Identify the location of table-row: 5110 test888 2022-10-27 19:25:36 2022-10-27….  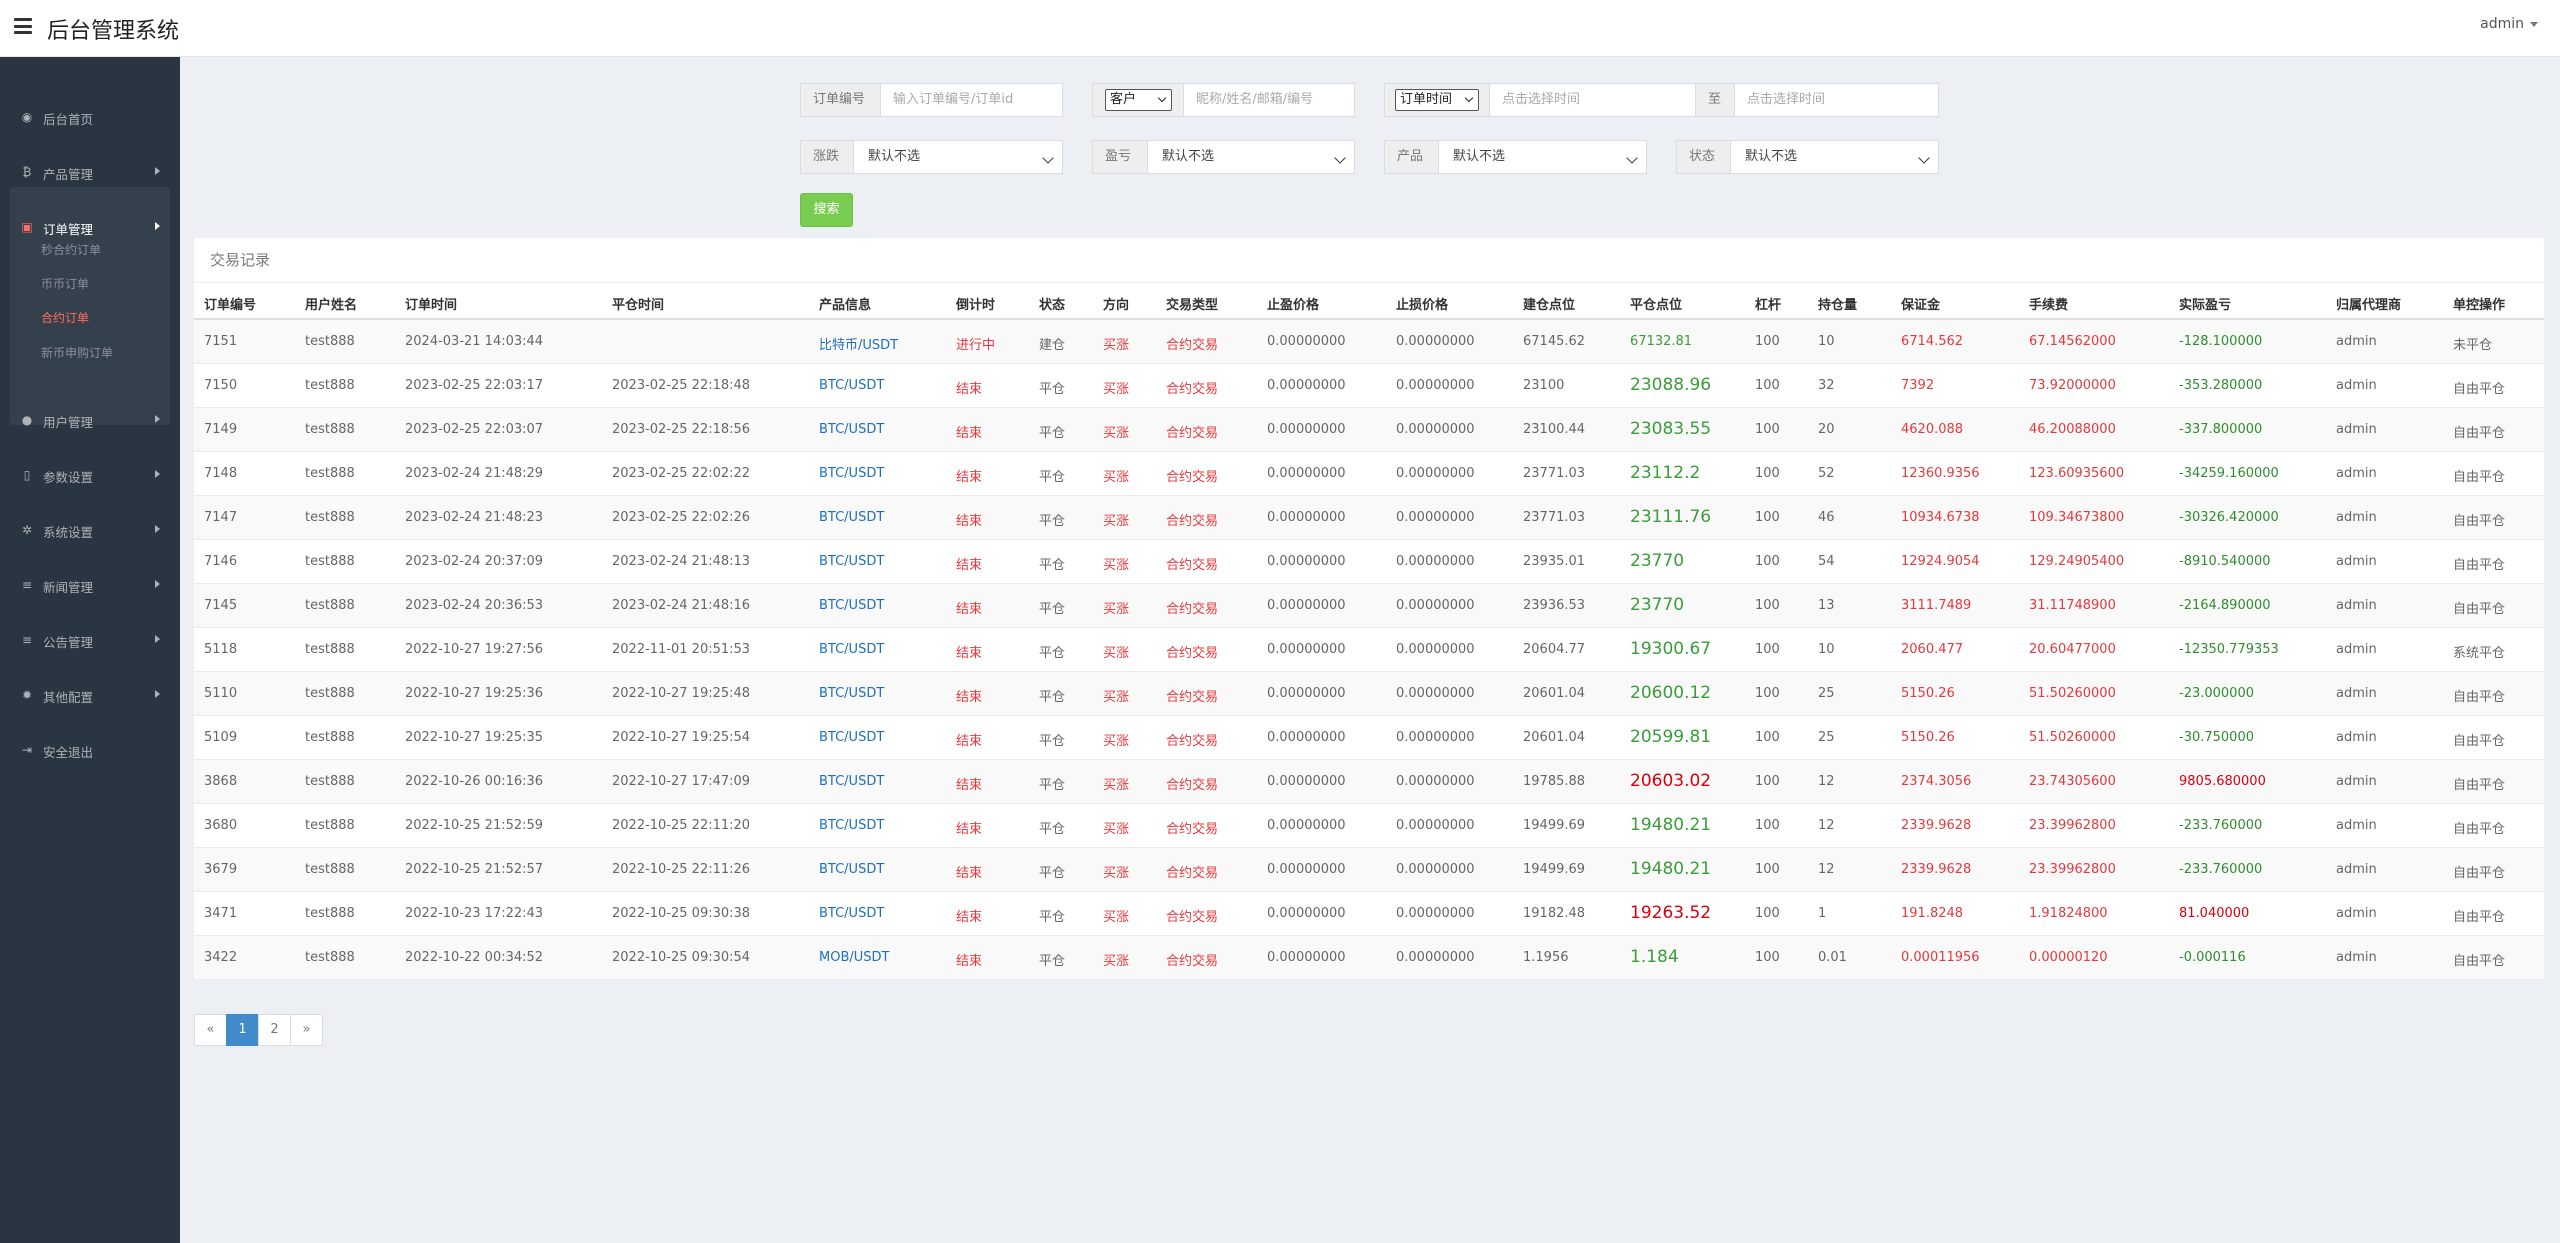
(1369, 694).